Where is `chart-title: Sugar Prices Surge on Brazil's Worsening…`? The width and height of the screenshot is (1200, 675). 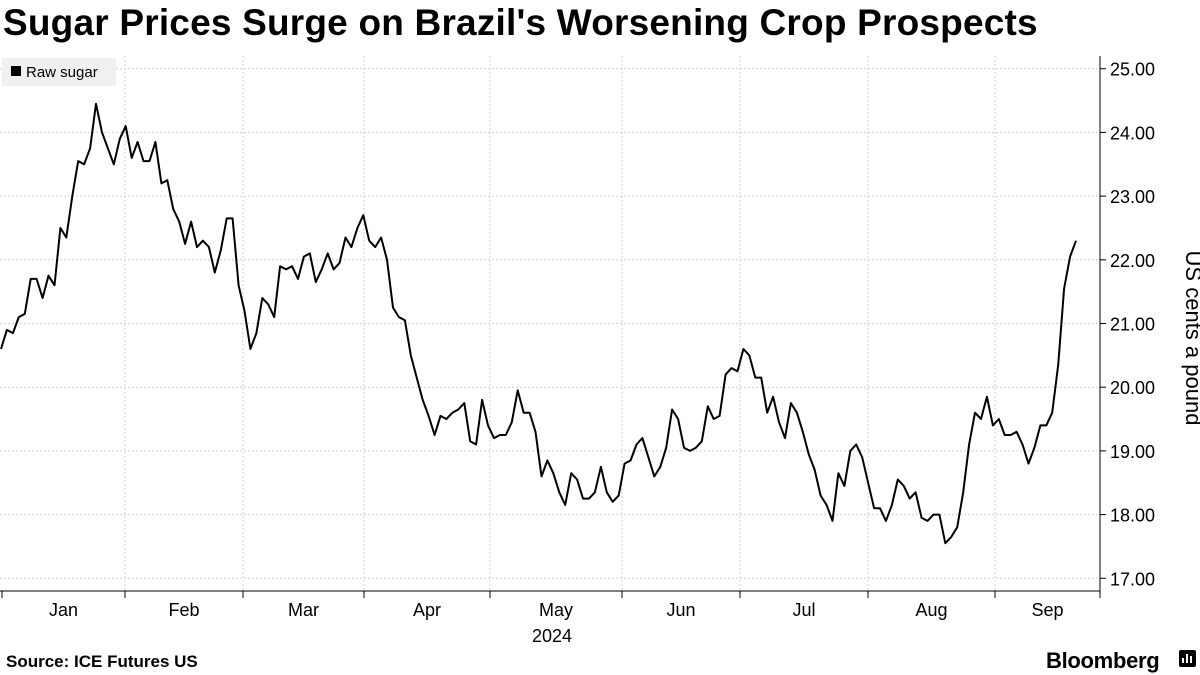 chart-title: Sugar Prices Surge on Brazil's Worsening… is located at coordinates (520, 22).